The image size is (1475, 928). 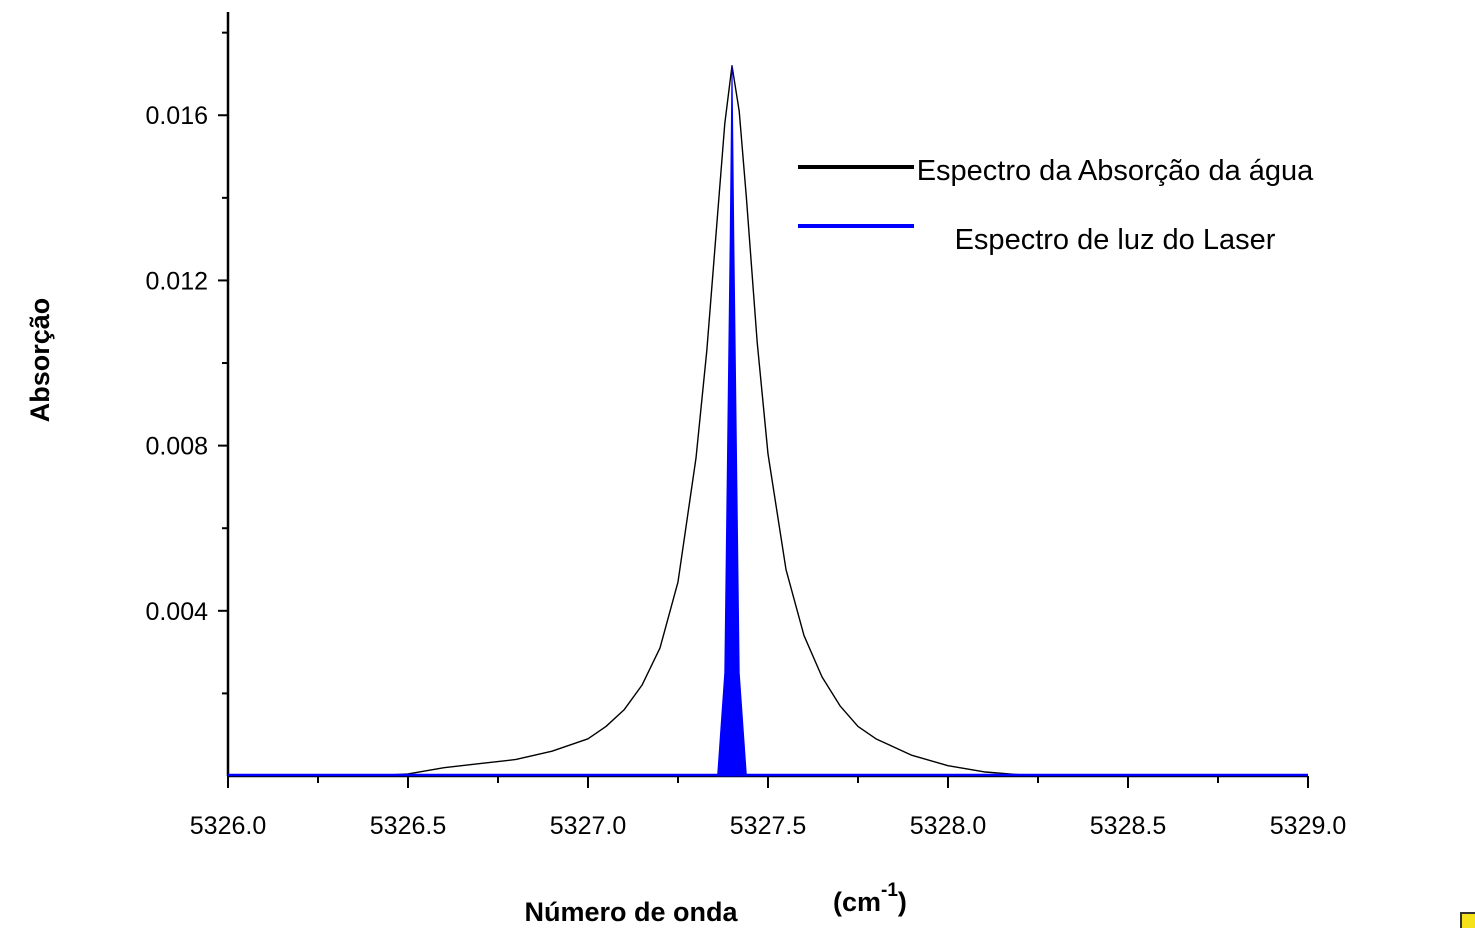 I want to click on x-tick-label: 5326.0, so click(x=228, y=826).